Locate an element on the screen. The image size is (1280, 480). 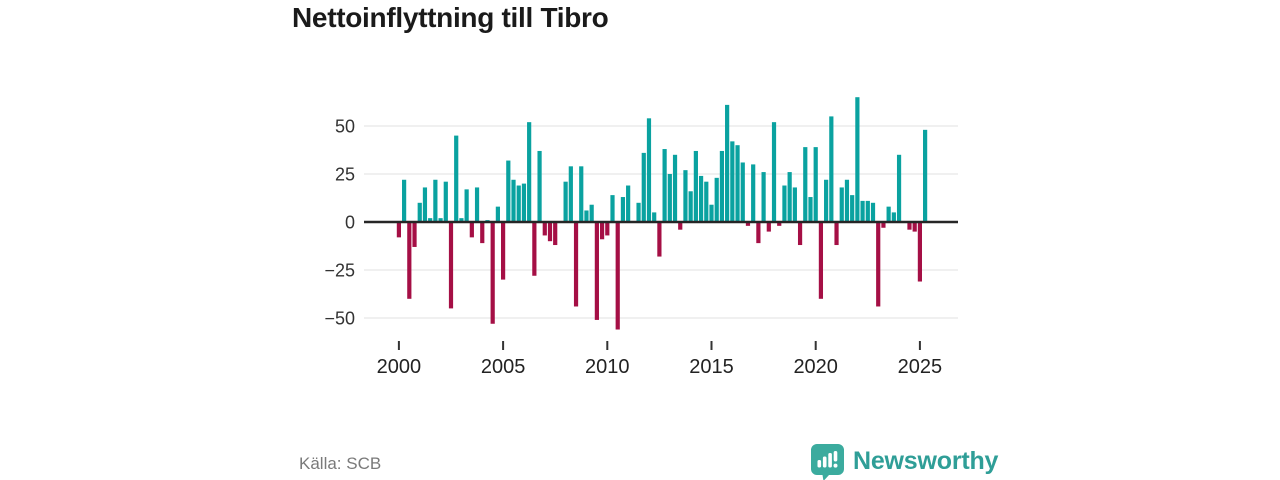
x-axis-tick-label: 2025 is located at coordinates (920, 367).